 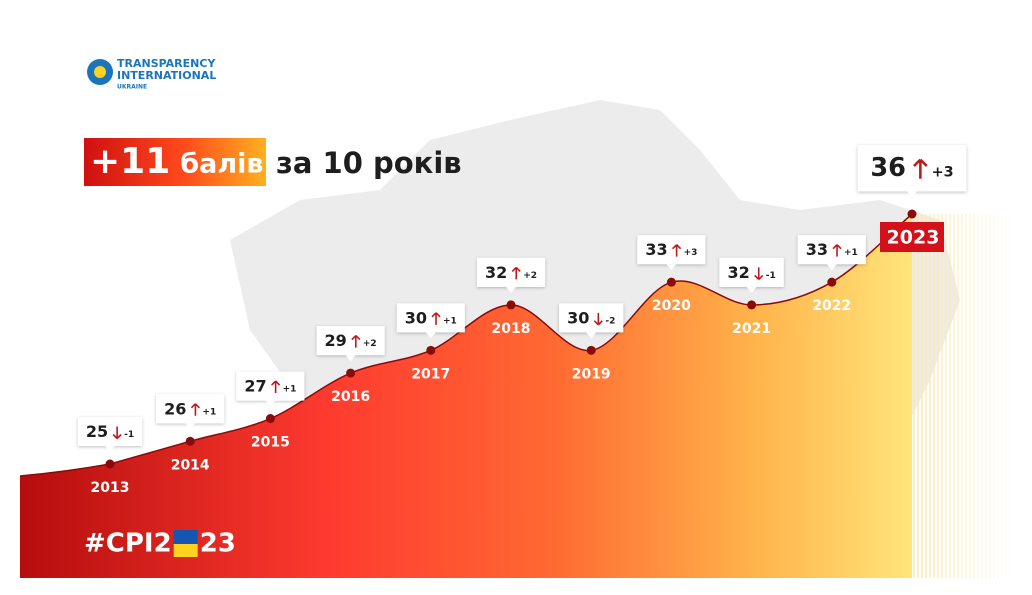 I want to click on year-label: 2014, so click(x=190, y=465).